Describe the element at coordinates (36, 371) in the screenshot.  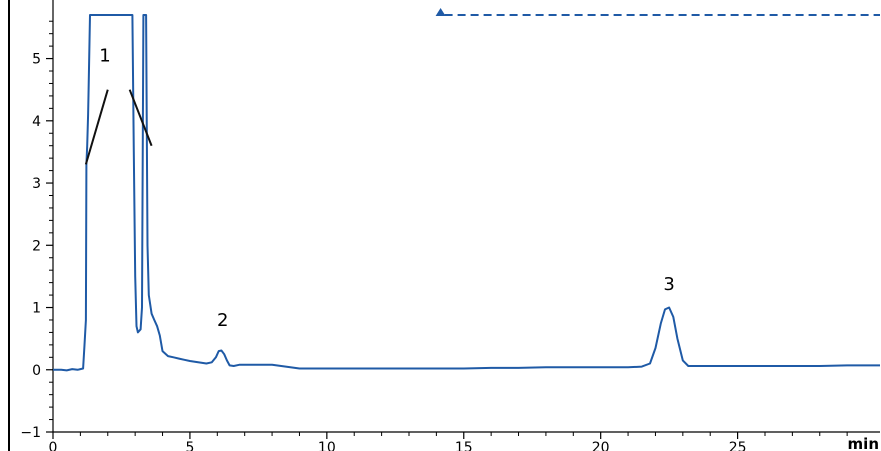
I see `y-tick-label: 0` at that location.